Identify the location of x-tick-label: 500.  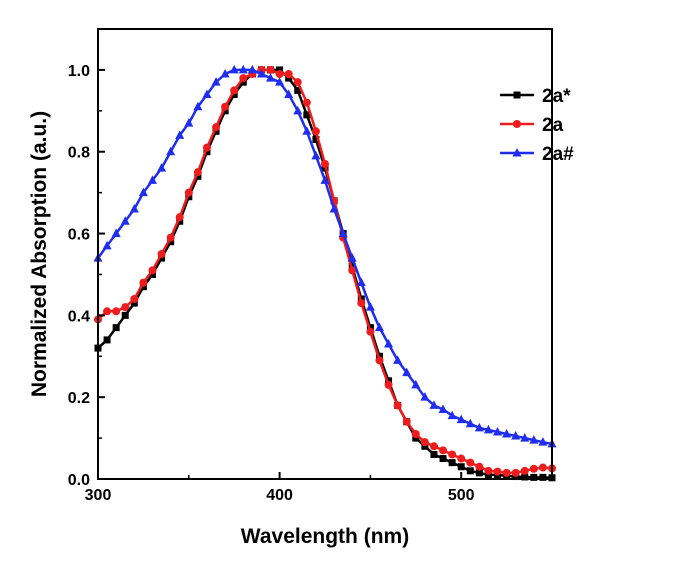
(461, 495).